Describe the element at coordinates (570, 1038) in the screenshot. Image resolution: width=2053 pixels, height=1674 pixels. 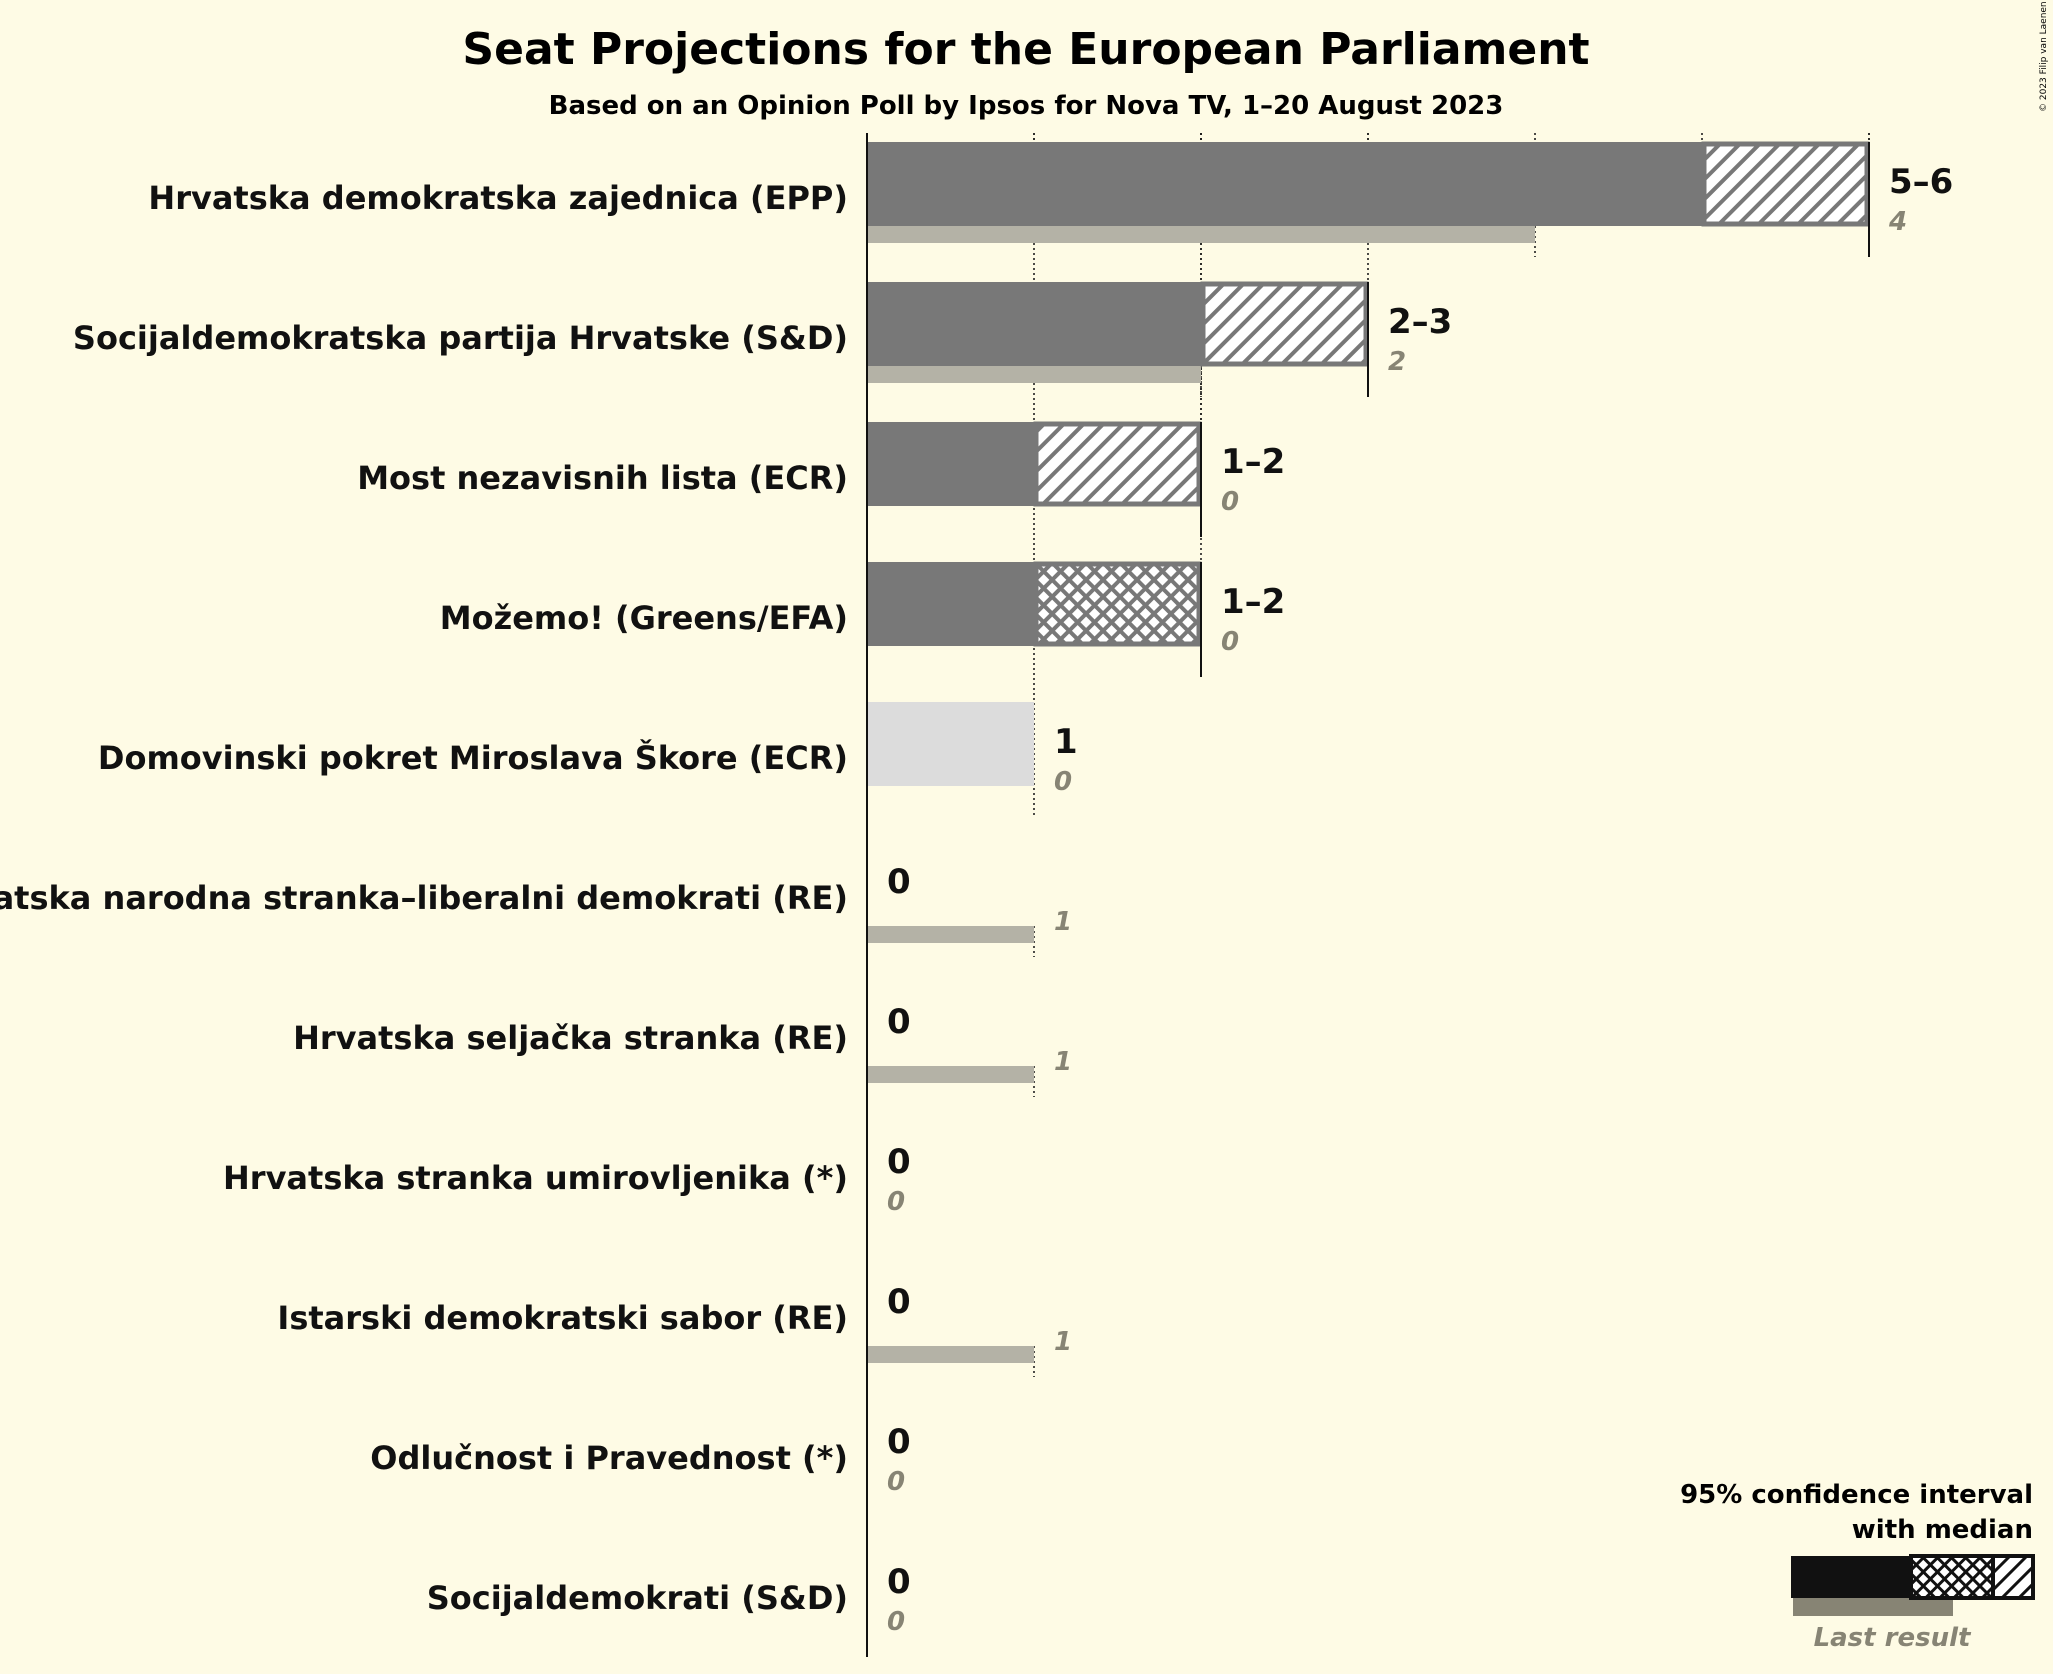
I see `party-label: Hrvatska seljačka stranka (RE)` at that location.